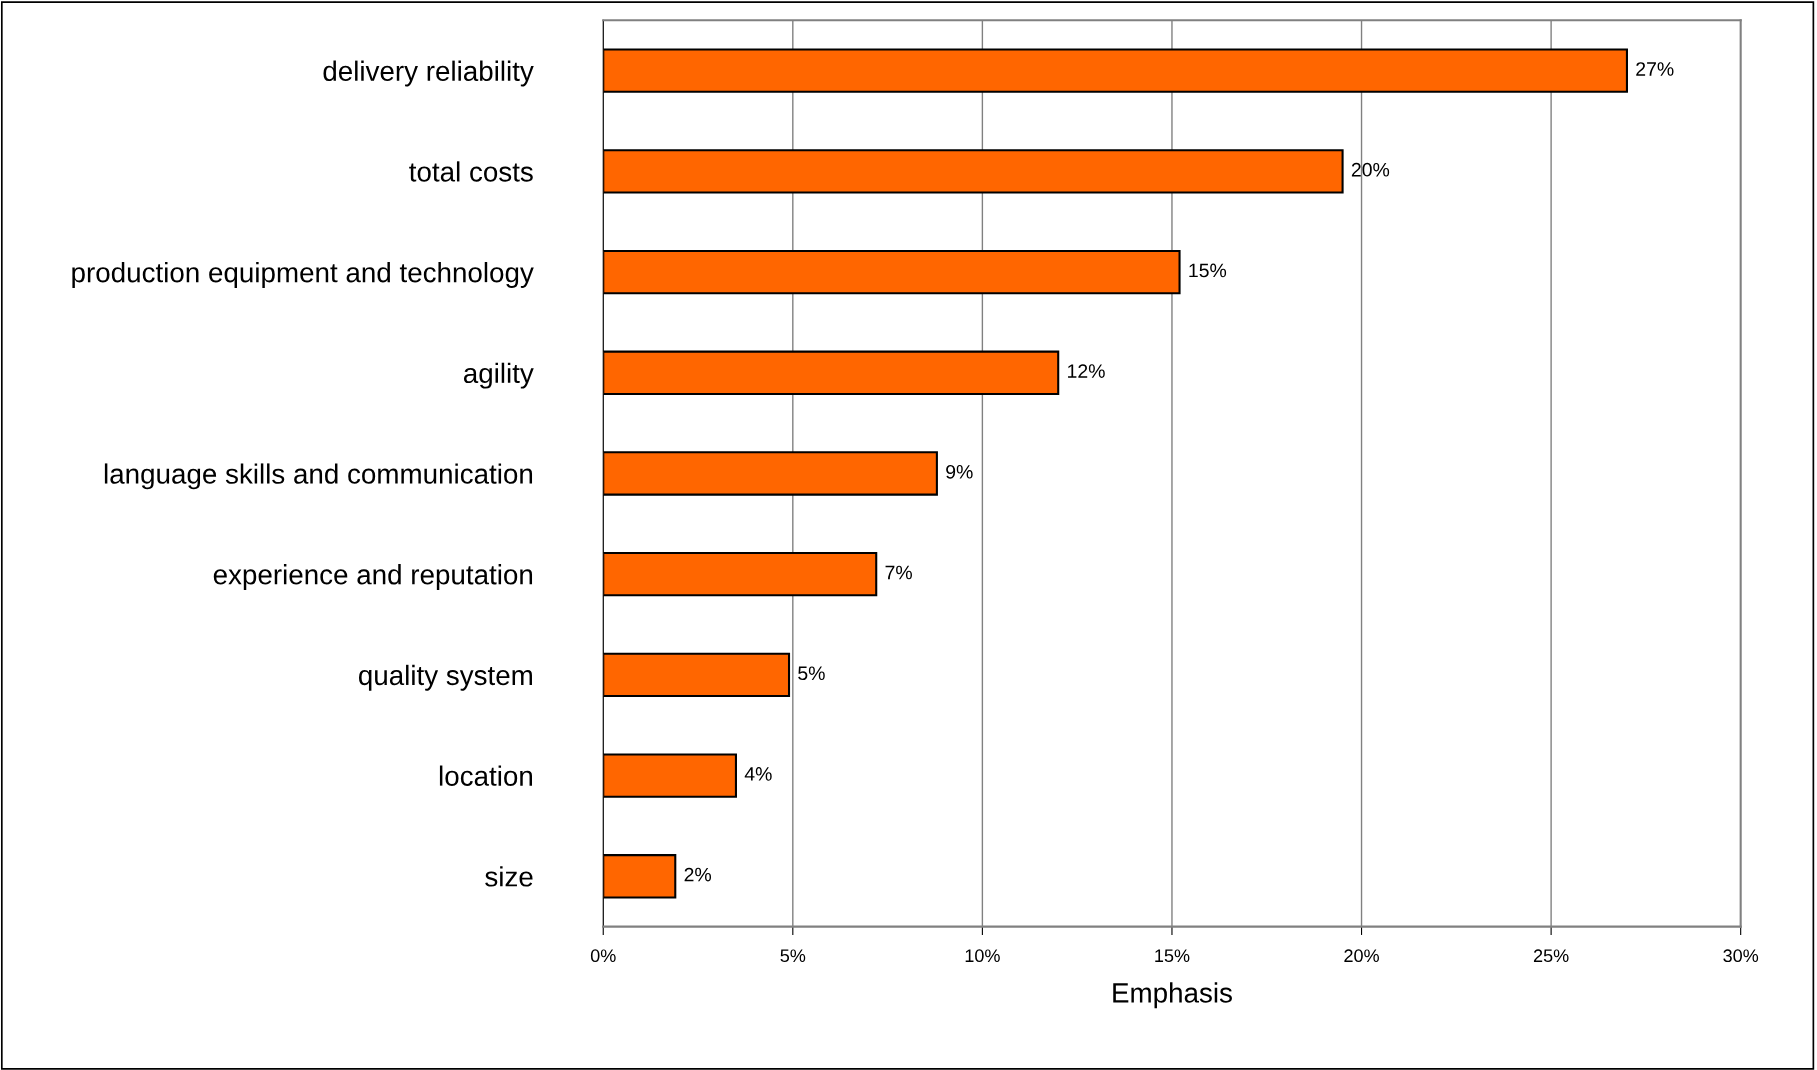 This screenshot has height=1070, width=1817. What do you see at coordinates (758, 774) in the screenshot?
I see `data-label: 4%` at bounding box center [758, 774].